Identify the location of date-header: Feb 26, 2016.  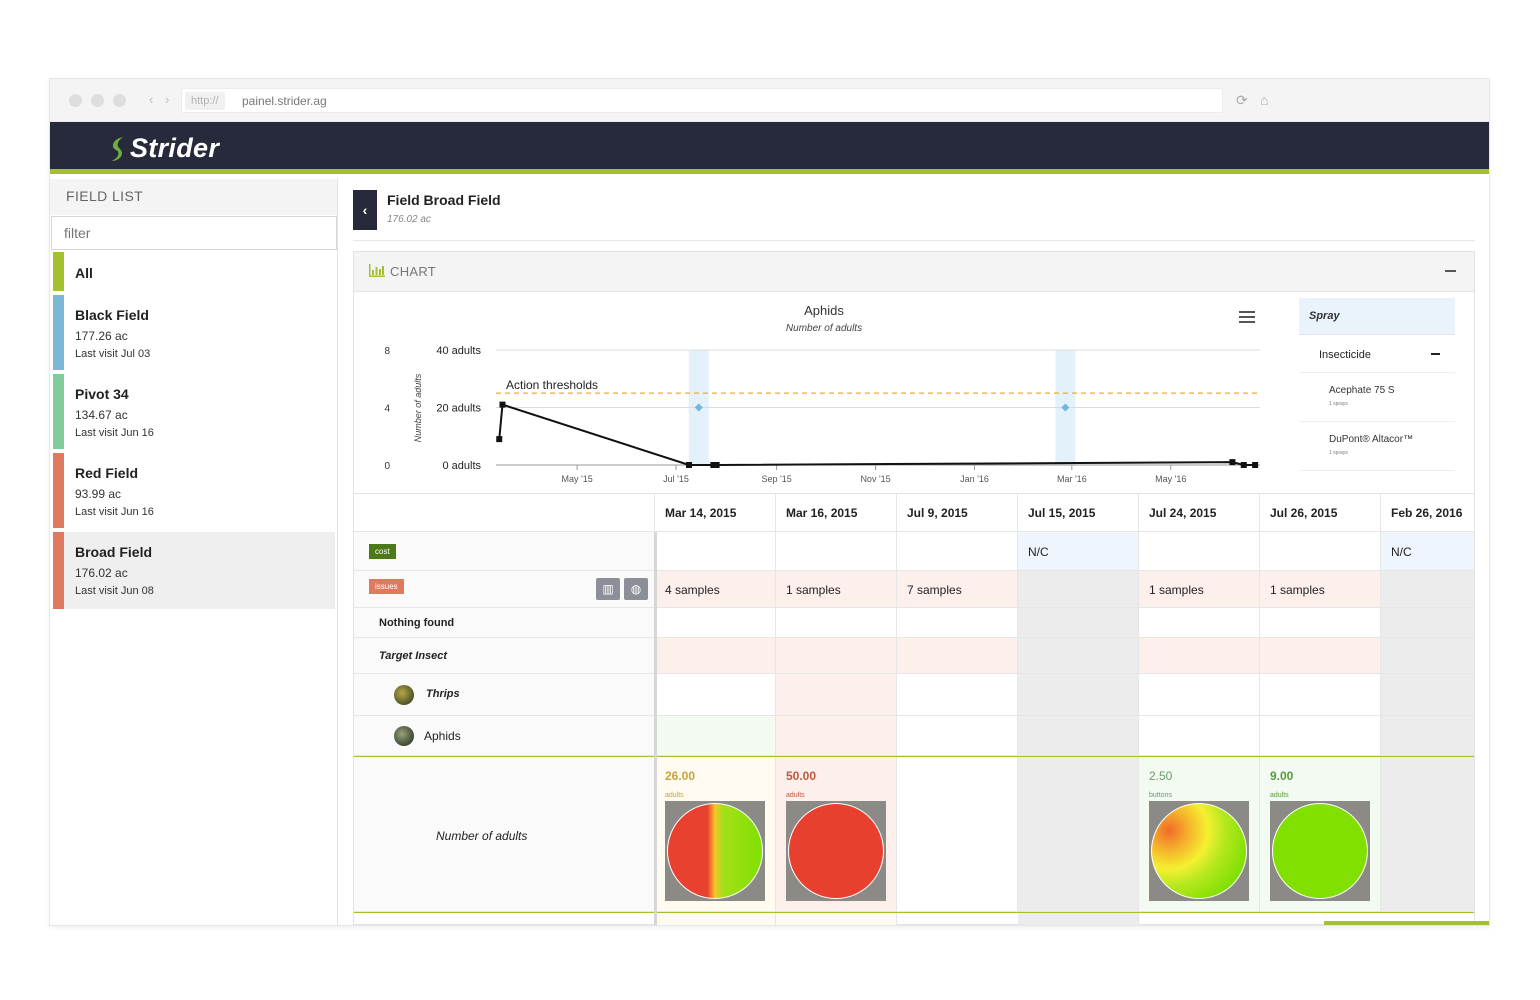
(1427, 513).